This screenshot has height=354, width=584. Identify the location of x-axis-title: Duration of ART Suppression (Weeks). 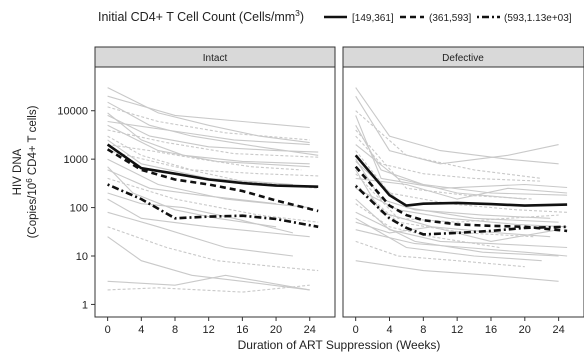
(339, 345).